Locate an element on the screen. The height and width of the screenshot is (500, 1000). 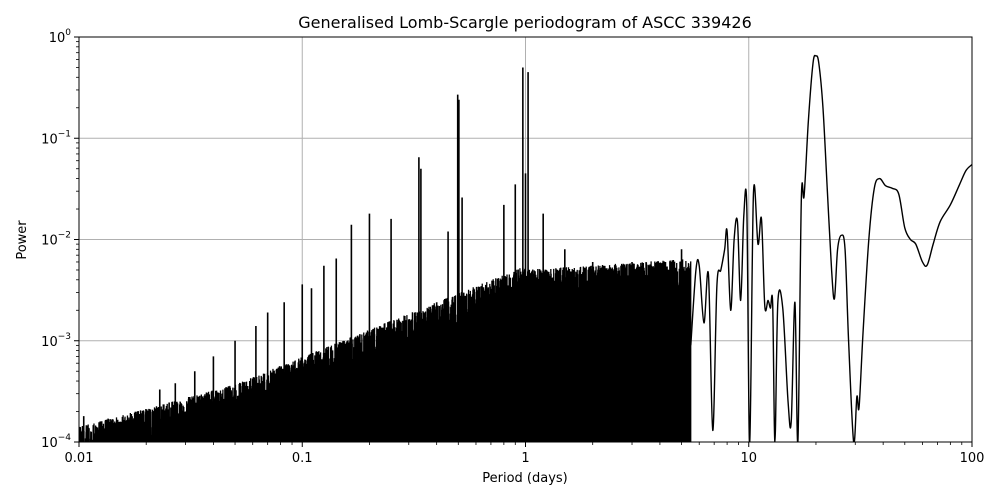
x-tick-label: 1 is located at coordinates (525, 458).